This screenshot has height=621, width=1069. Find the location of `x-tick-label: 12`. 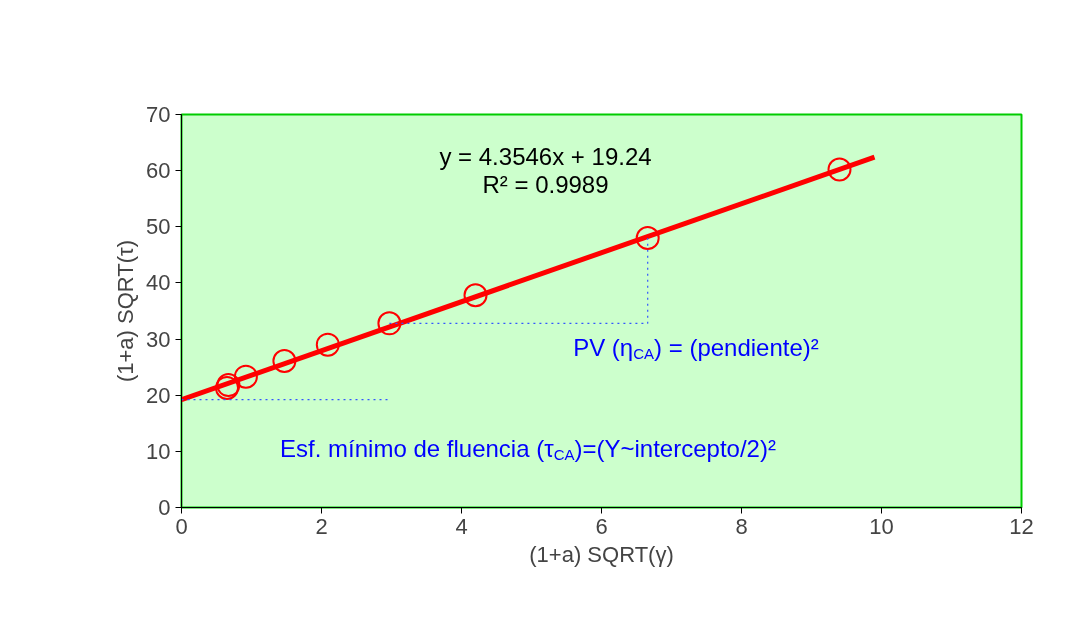

x-tick-label: 12 is located at coordinates (1021, 526).